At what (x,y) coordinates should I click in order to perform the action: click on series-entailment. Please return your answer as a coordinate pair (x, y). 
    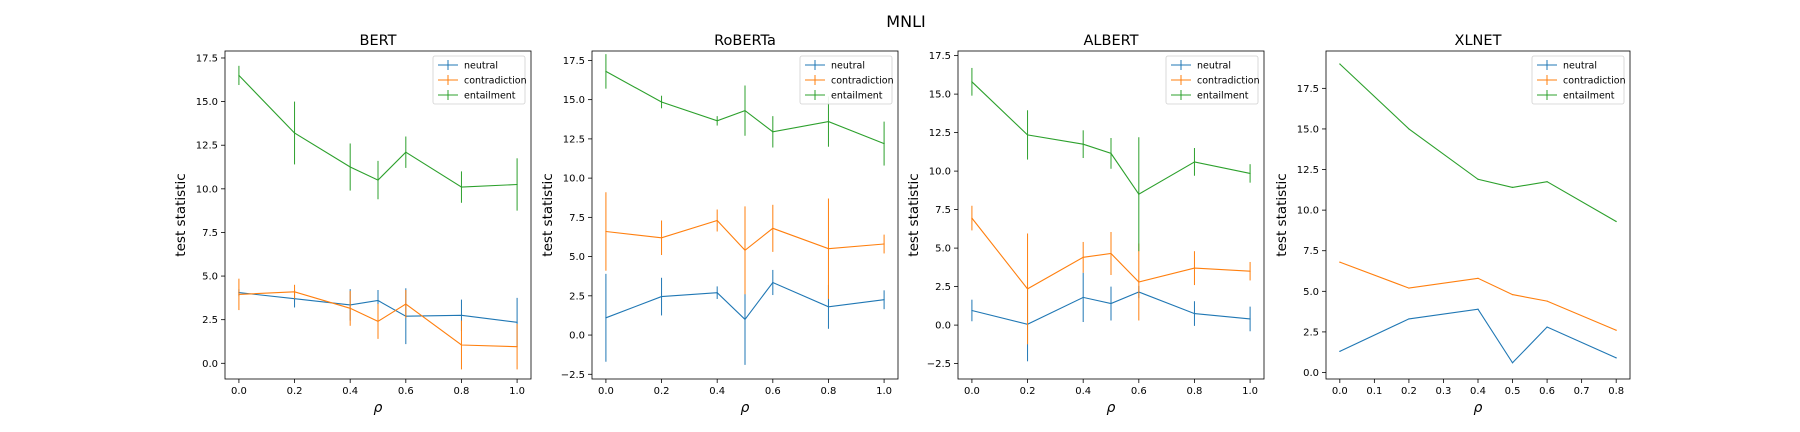
    Looking at the image, I should click on (1478, 143).